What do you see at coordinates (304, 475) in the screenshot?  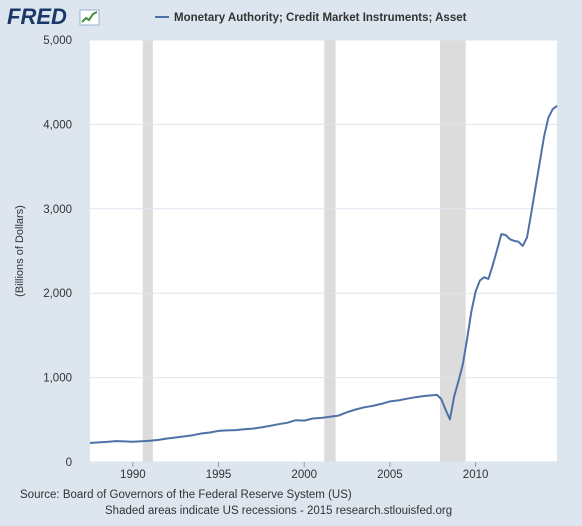 I see `x-tick-label: 2000` at bounding box center [304, 475].